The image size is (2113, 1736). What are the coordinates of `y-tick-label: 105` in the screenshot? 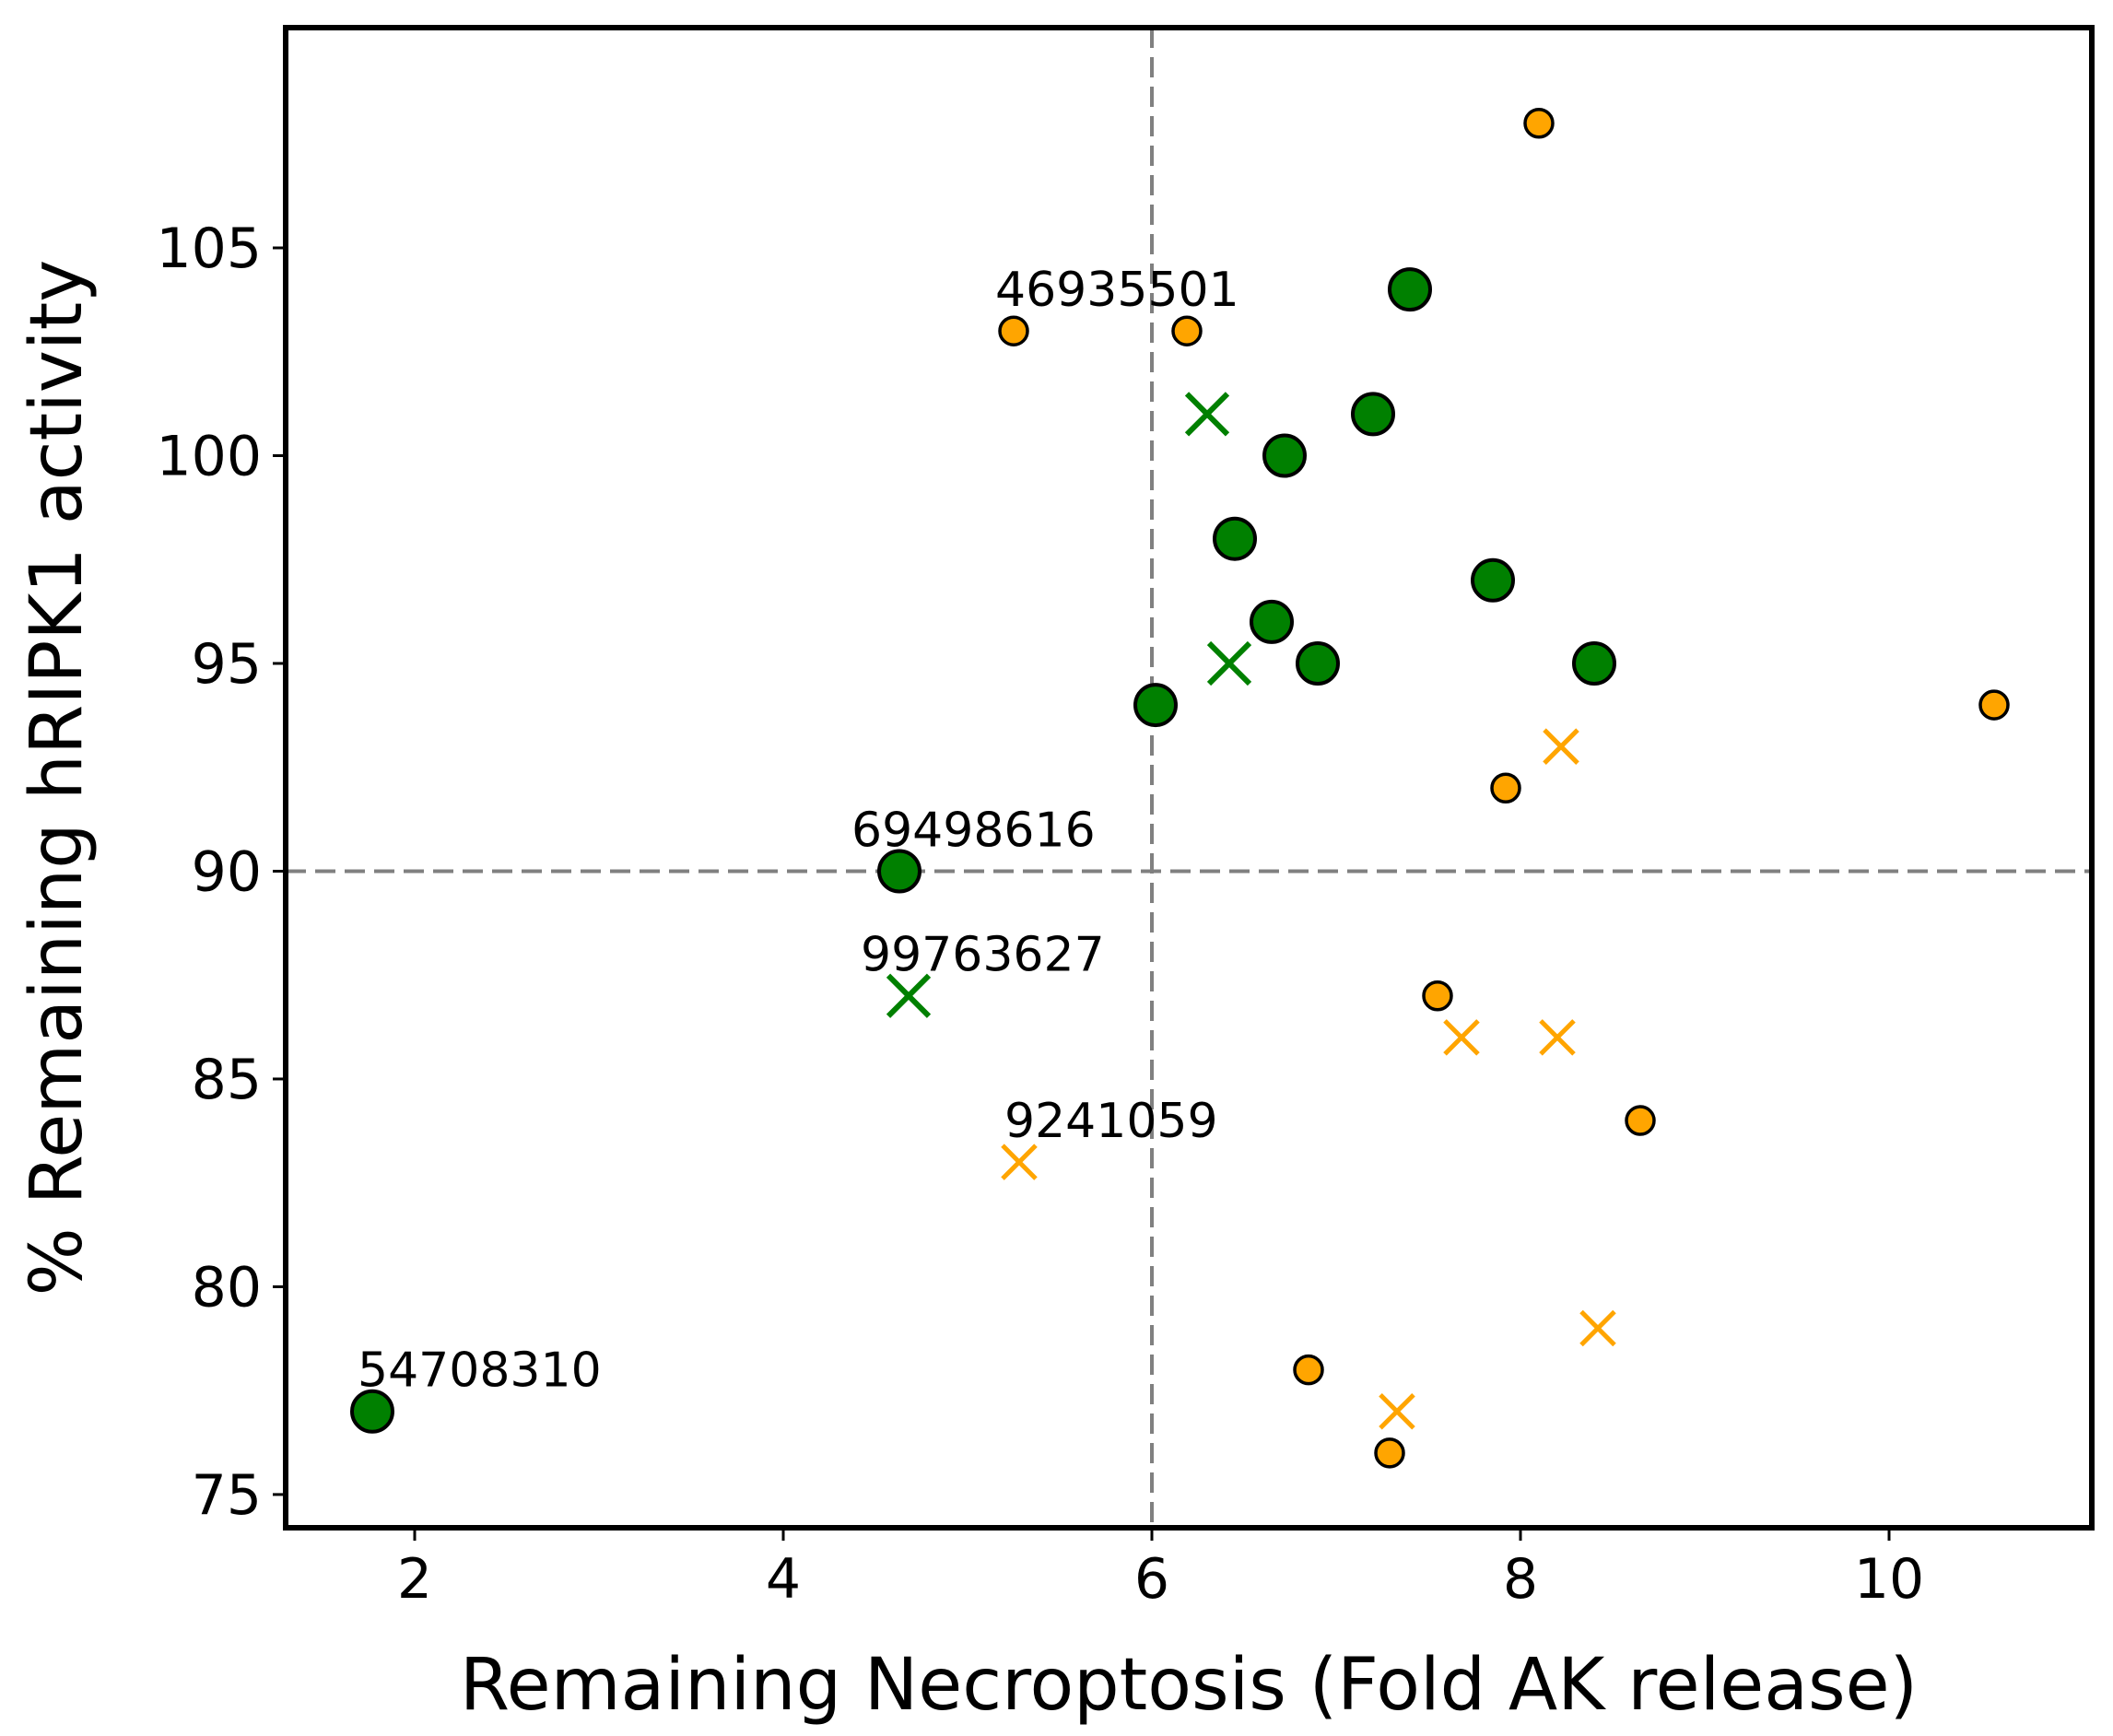 It's located at (209, 249).